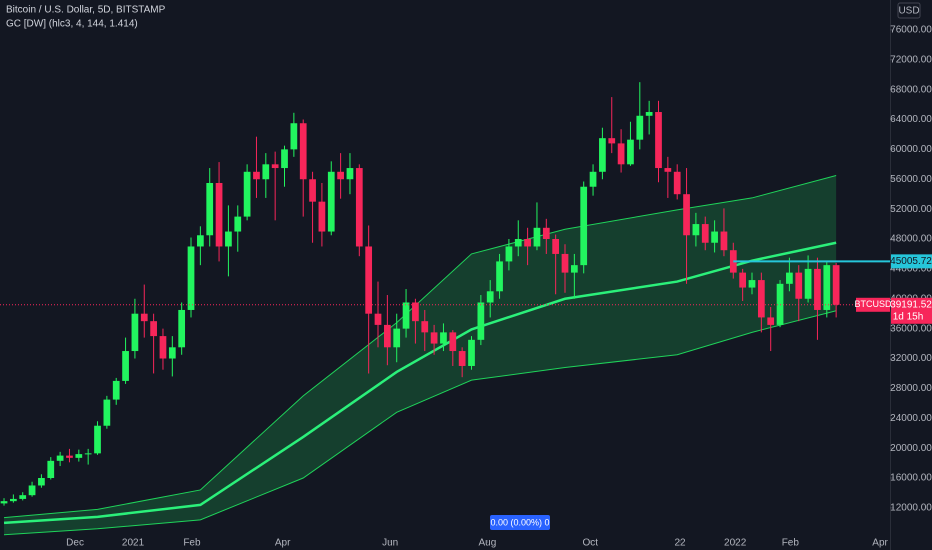 Image resolution: width=932 pixels, height=550 pixels. I want to click on crosshair-box, so click(520, 522).